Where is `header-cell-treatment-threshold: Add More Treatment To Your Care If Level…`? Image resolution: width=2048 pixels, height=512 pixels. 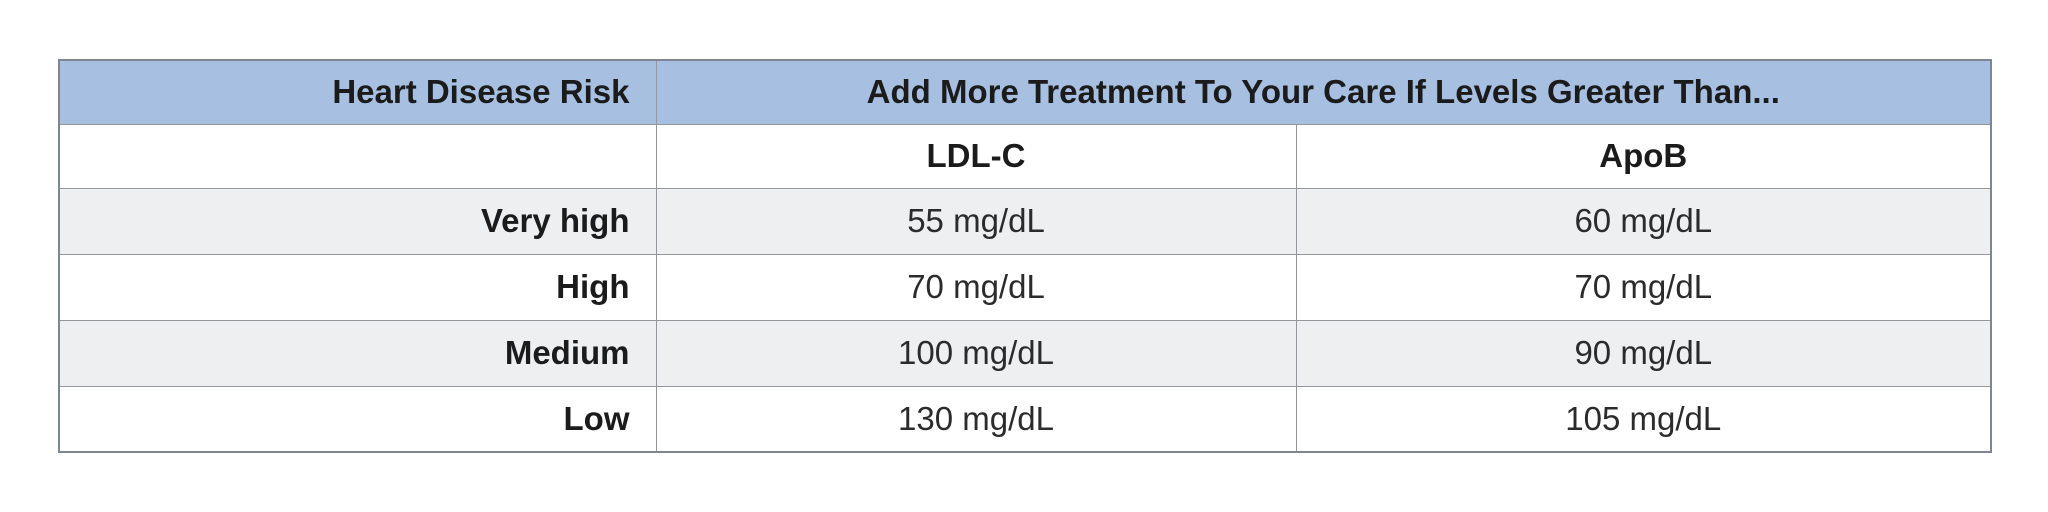
header-cell-treatment-threshold: Add More Treatment To Your Care If Level… is located at coordinates (1323, 92).